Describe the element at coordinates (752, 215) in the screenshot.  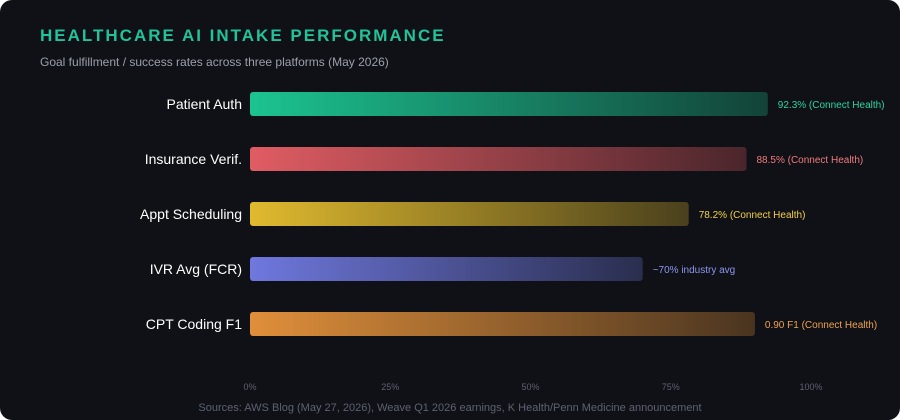
I see `data-label: 78.2% (Connect Health)` at that location.